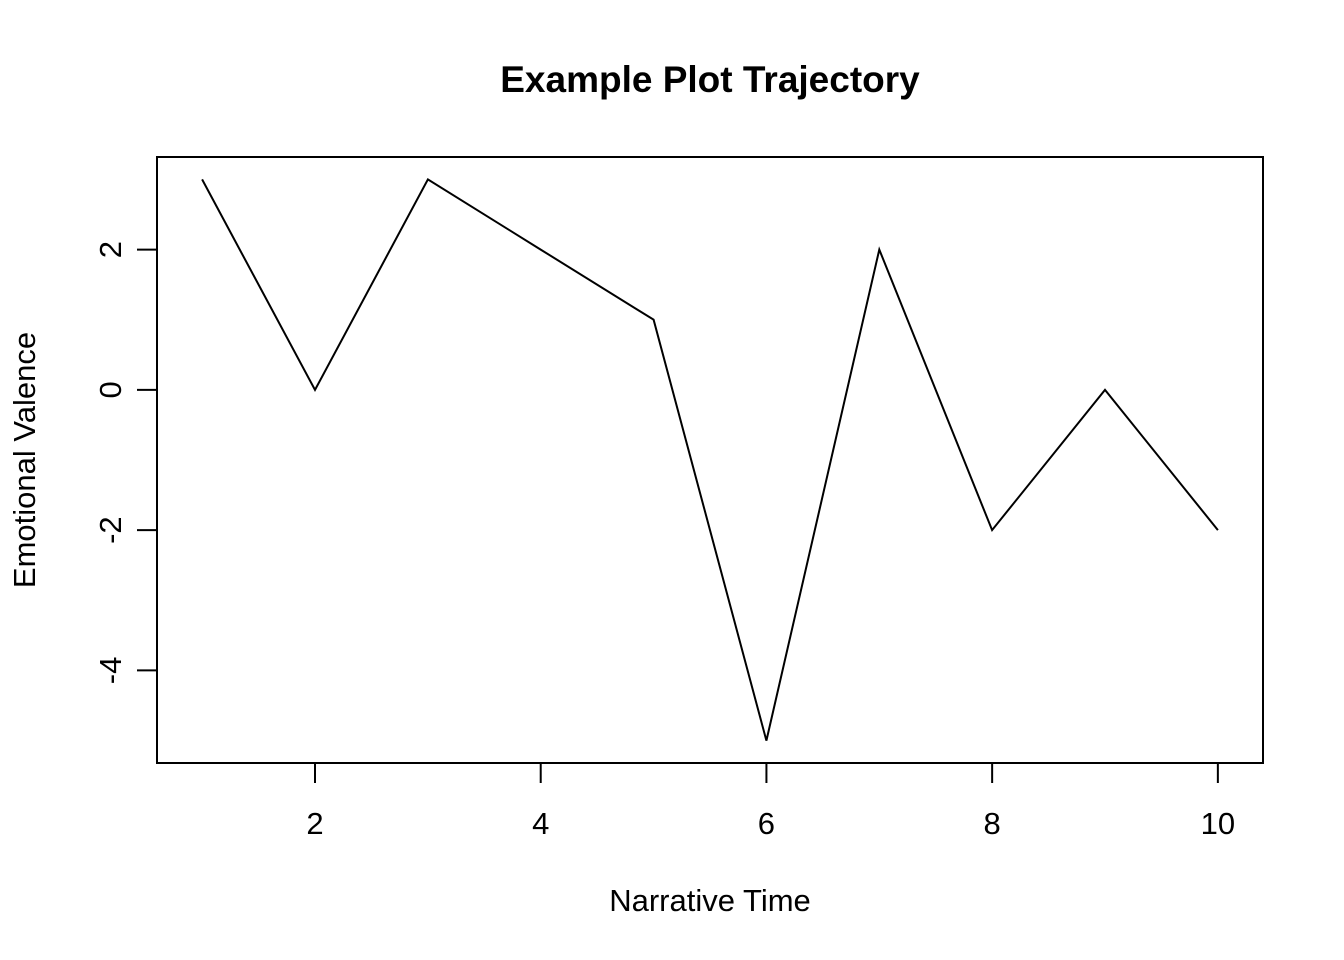 The image size is (1344, 960). Describe the element at coordinates (540, 823) in the screenshot. I see `x-tick-label: 4` at that location.